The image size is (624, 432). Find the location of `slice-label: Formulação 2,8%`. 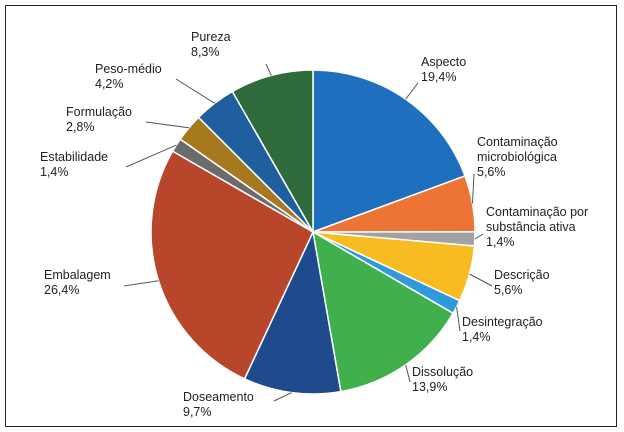

slice-label: Formulação 2,8% is located at coordinates (99, 119).